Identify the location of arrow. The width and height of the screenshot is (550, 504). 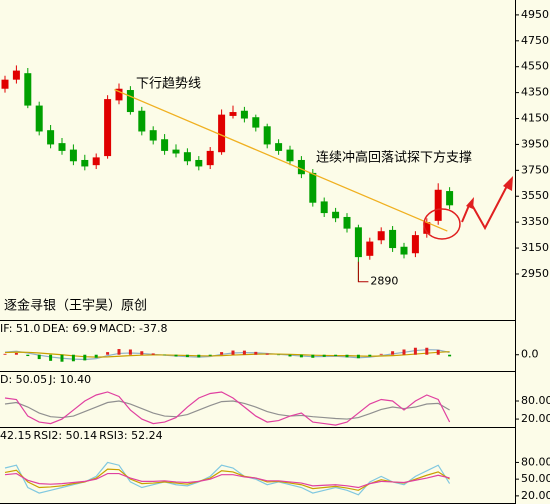
(490, 207).